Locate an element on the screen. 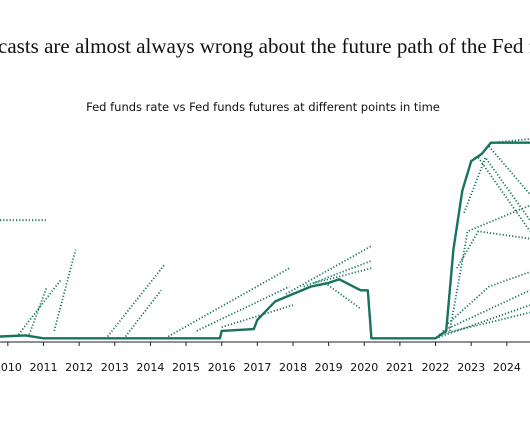 This screenshot has width=530, height=442. x-tick-label: 2023 is located at coordinates (471, 367).